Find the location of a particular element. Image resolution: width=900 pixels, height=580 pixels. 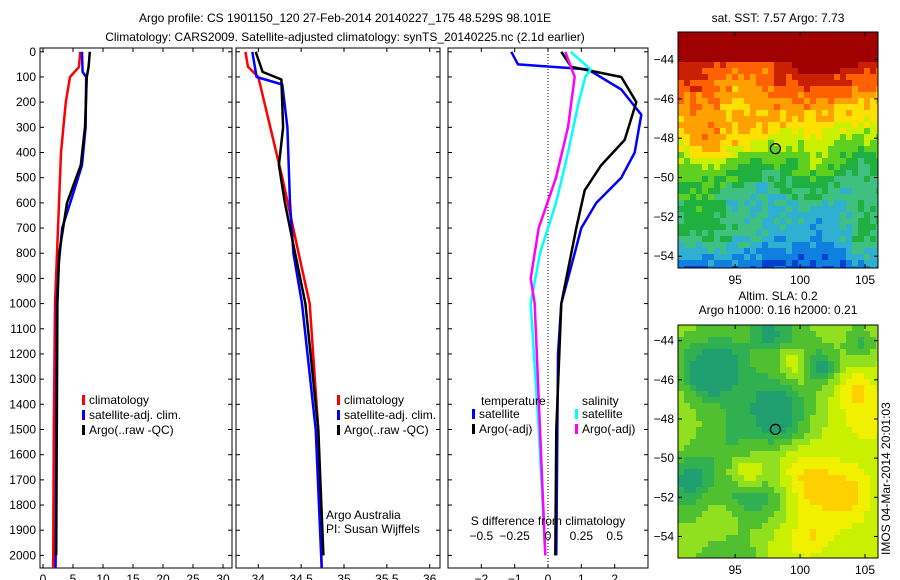

x-tick-label: 100 is located at coordinates (800, 280).